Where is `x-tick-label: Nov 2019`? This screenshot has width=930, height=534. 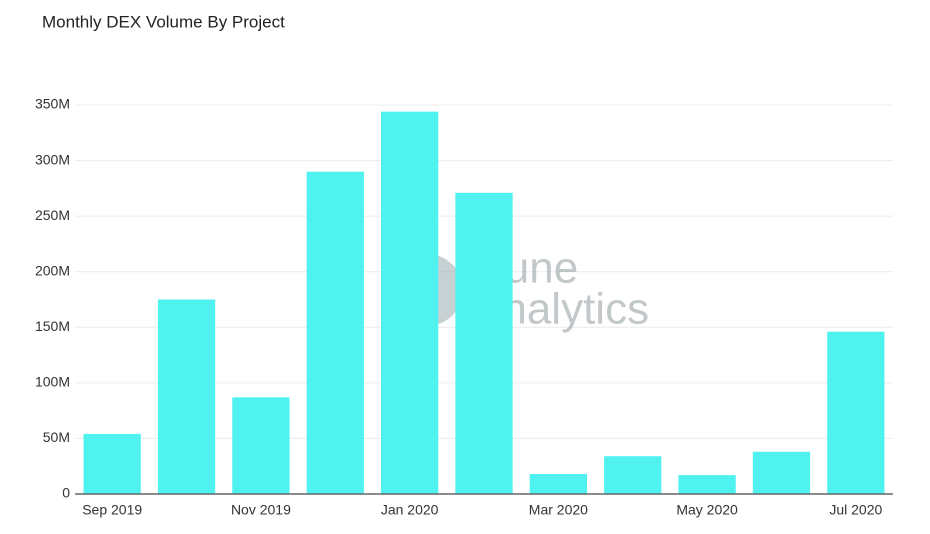
x-tick-label: Nov 2019 is located at coordinates (261, 510).